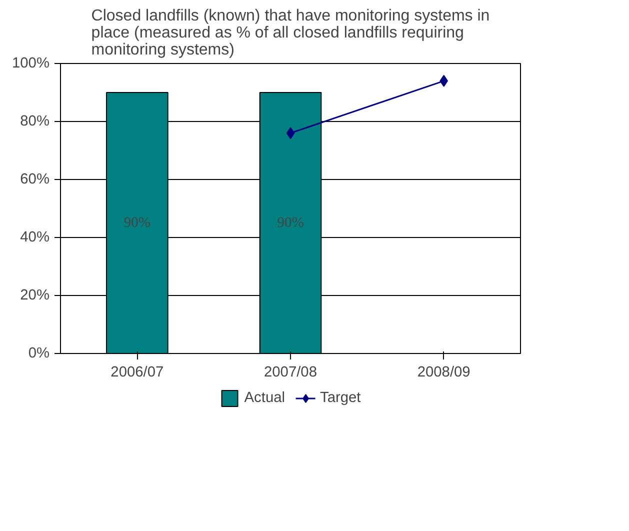  What do you see at coordinates (35, 238) in the screenshot?
I see `y-tick-label: 40%` at bounding box center [35, 238].